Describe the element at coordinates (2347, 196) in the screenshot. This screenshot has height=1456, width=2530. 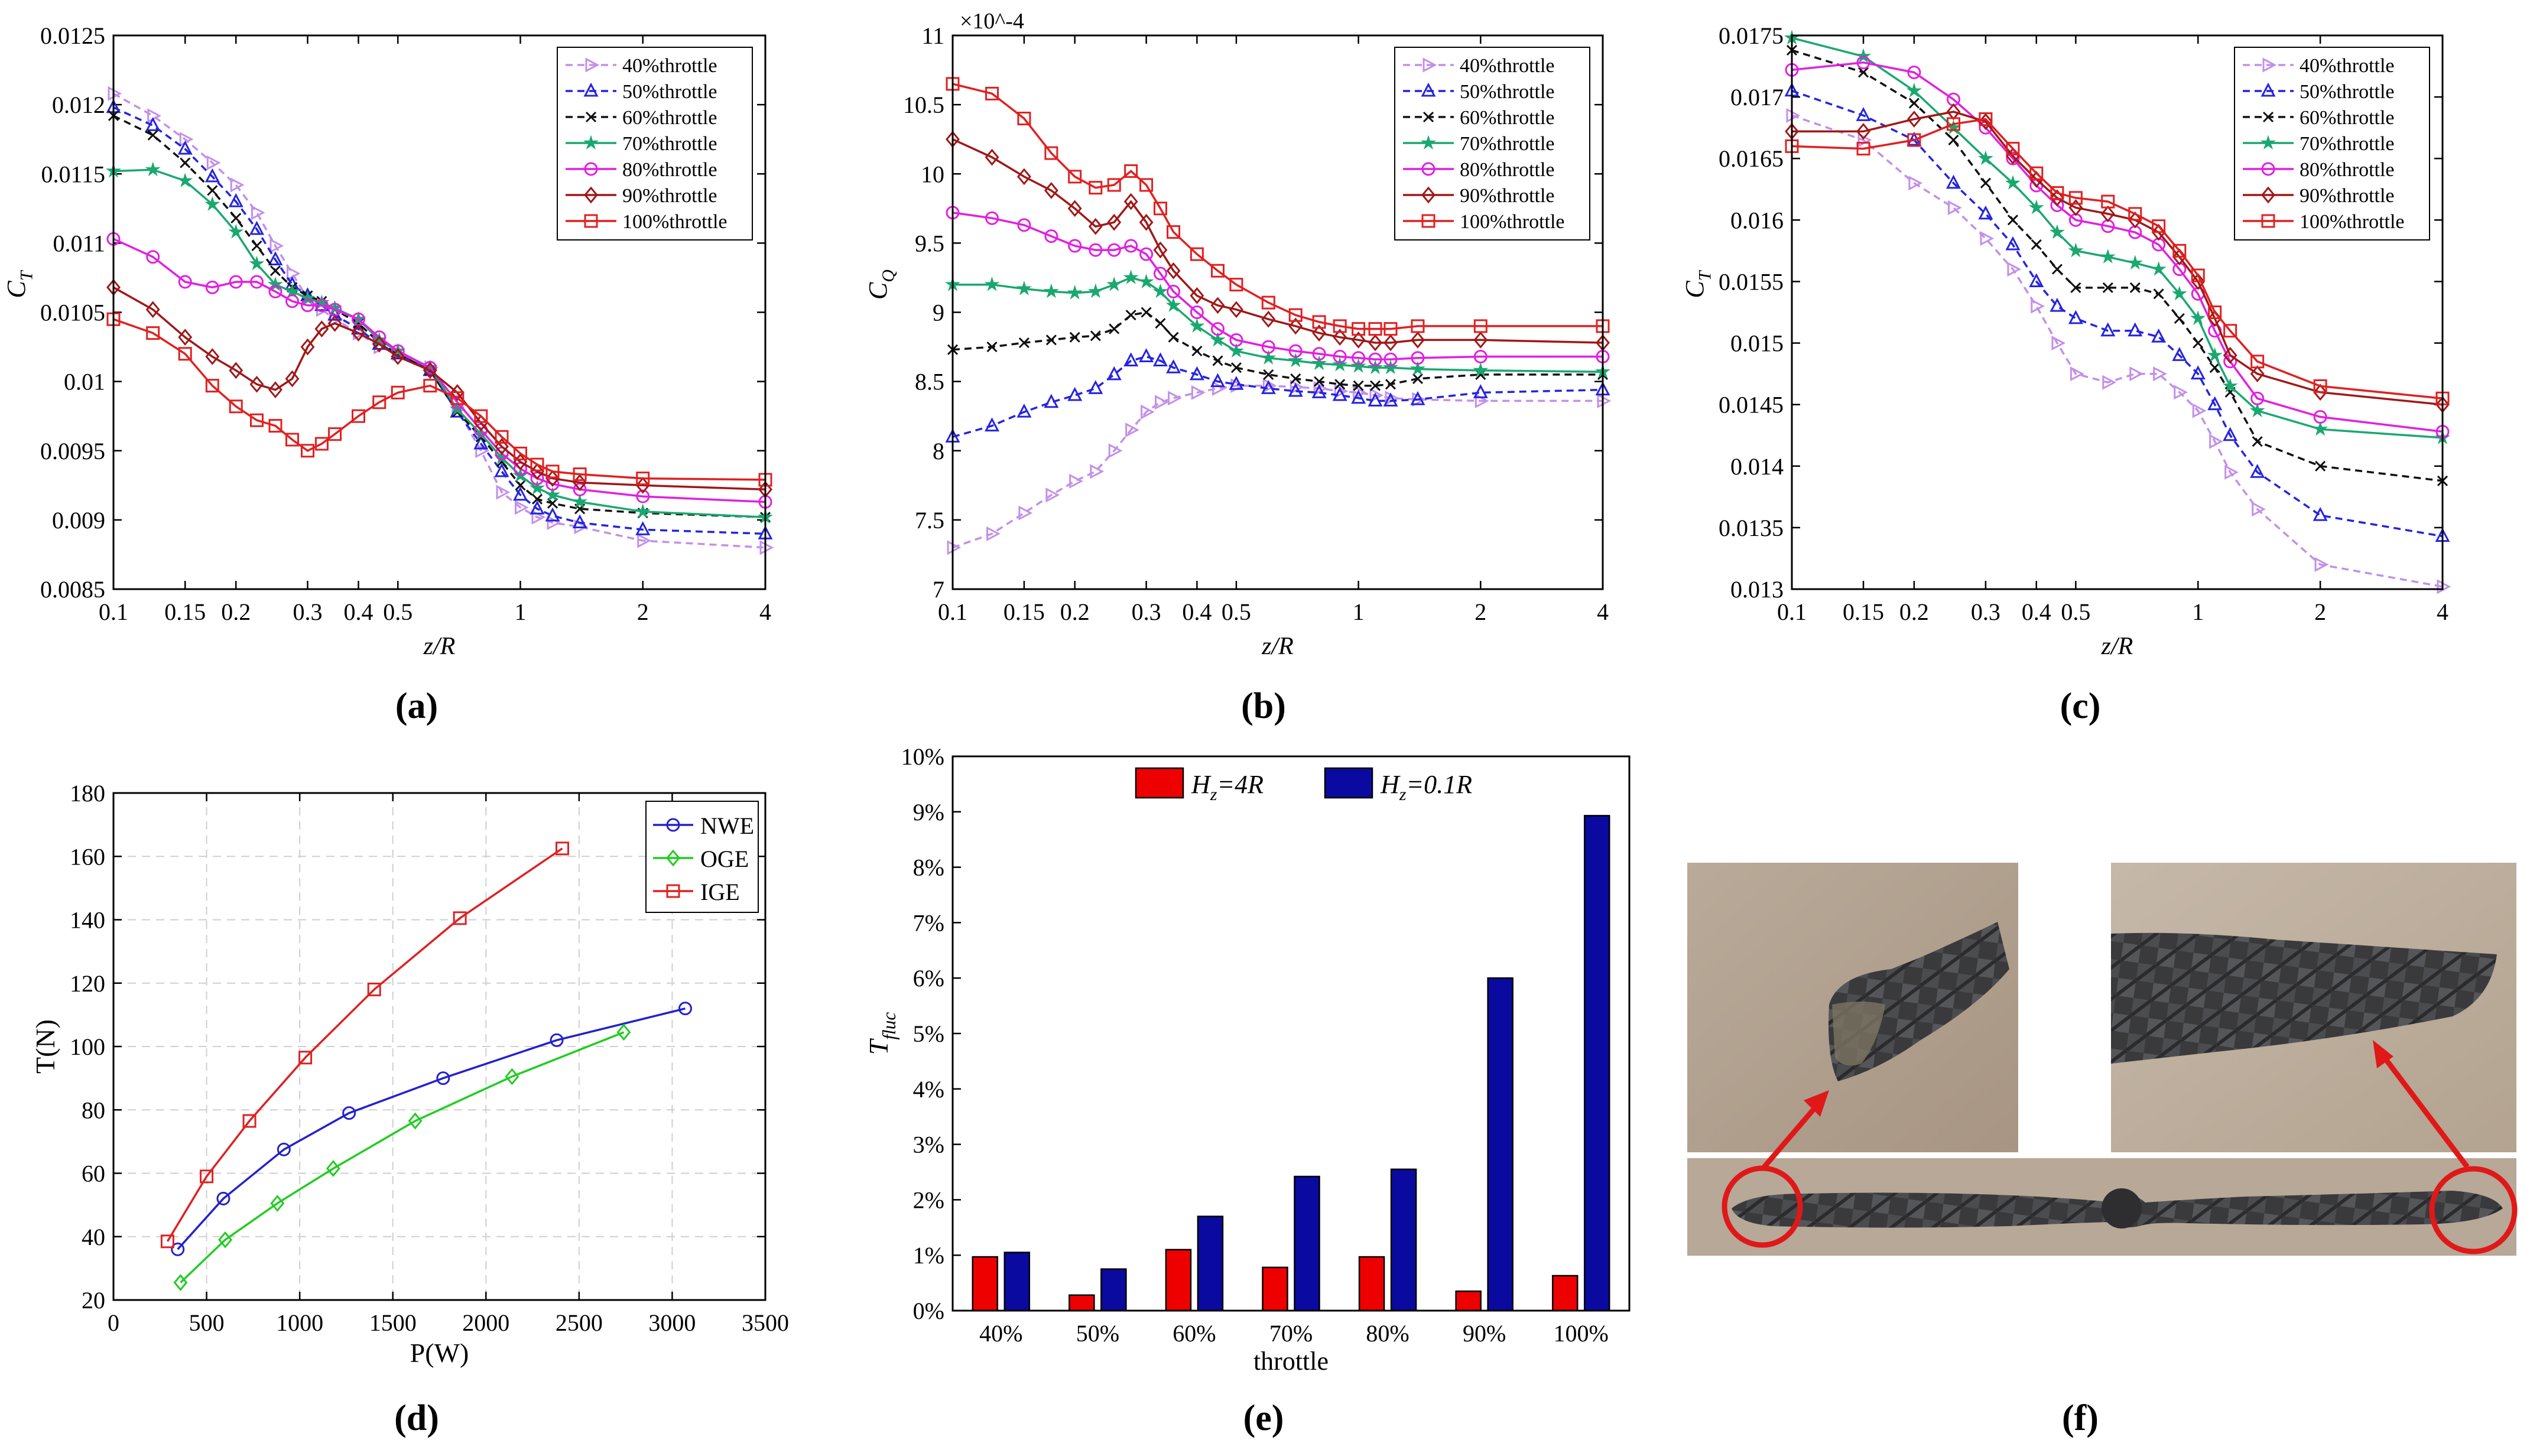
I see `legend-label: 90%throttle` at that location.